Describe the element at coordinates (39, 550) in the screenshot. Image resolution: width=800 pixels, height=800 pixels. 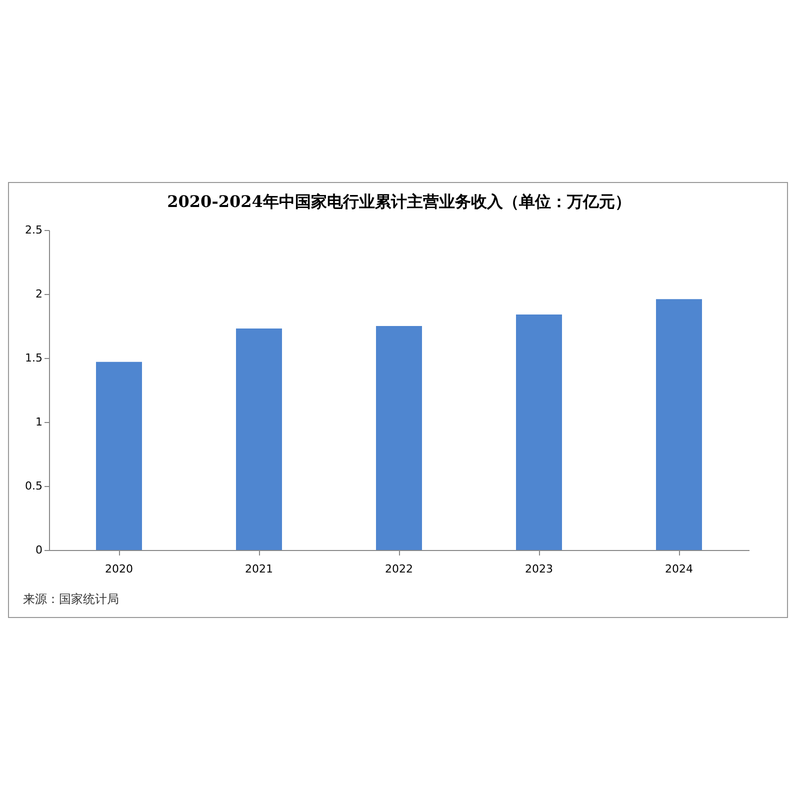
I see `y-tick-label: 0` at that location.